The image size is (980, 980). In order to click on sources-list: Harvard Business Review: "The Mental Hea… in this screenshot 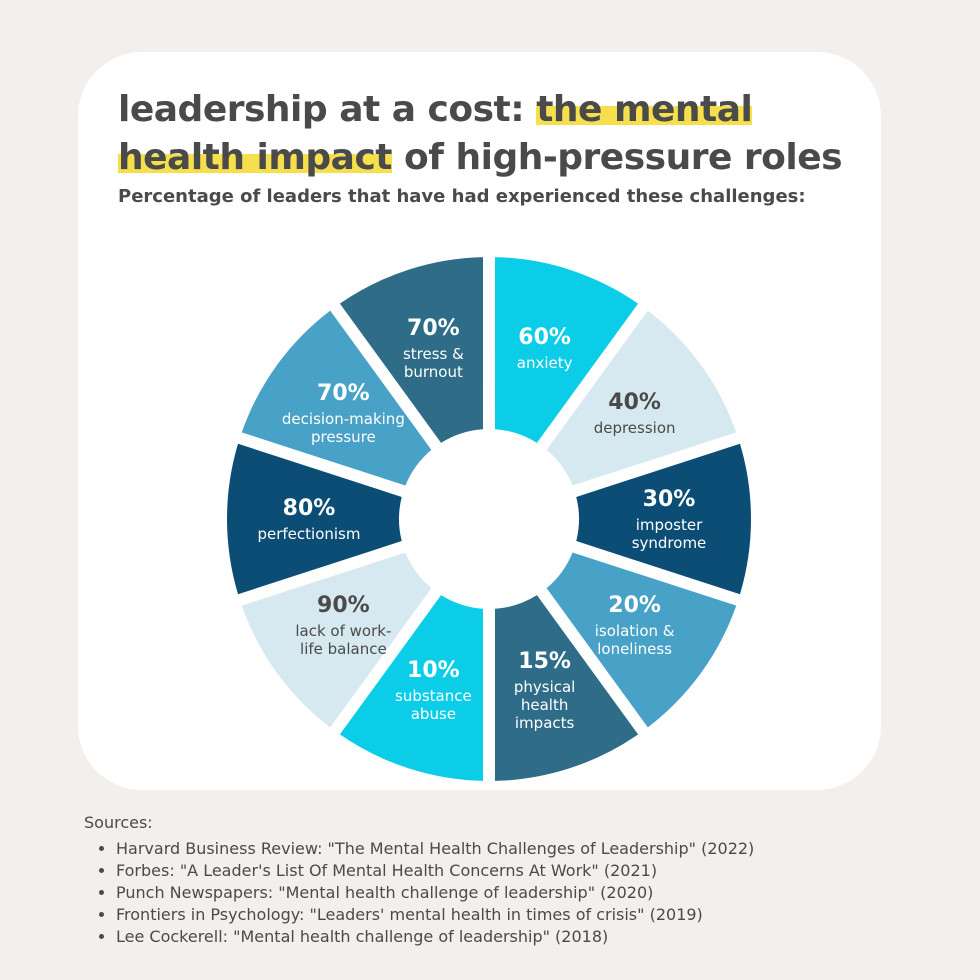, I will do `click(514, 893)`.